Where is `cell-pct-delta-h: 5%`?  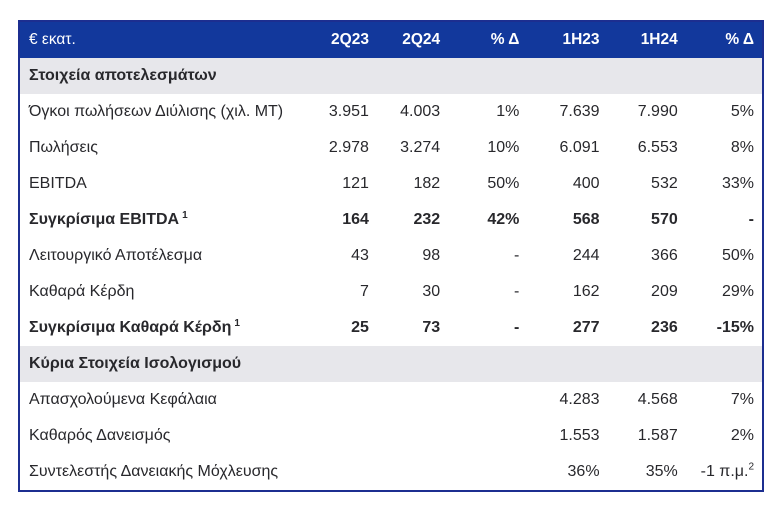 cell-pct-delta-h: 5% is located at coordinates (742, 111).